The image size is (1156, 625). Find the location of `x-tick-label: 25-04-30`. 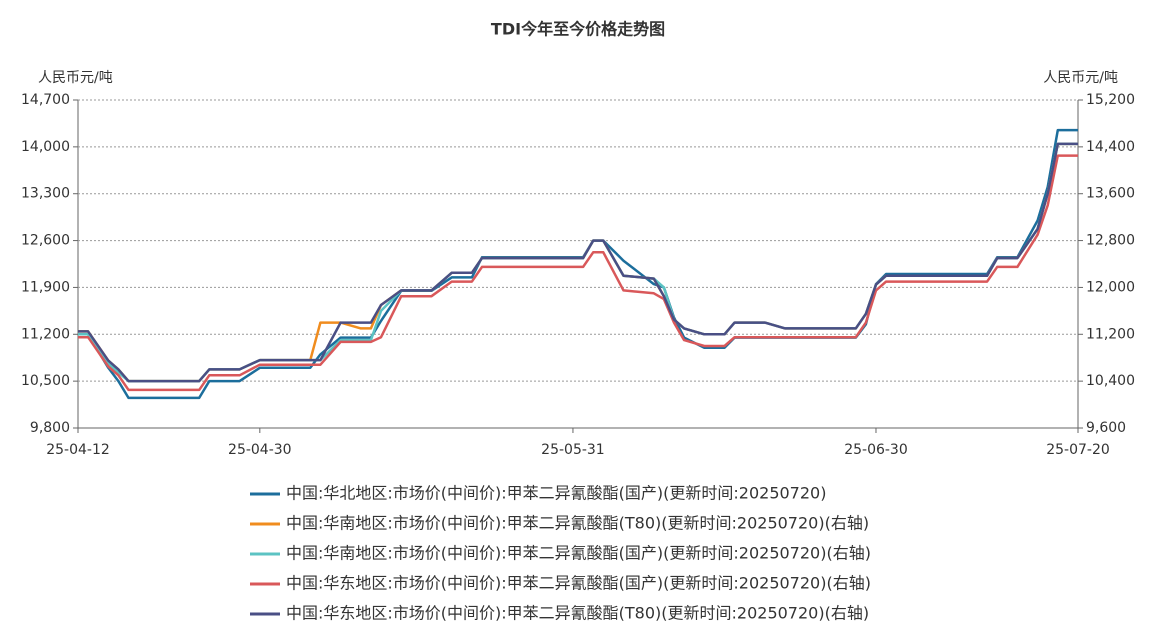

x-tick-label: 25-04-30 is located at coordinates (260, 450).